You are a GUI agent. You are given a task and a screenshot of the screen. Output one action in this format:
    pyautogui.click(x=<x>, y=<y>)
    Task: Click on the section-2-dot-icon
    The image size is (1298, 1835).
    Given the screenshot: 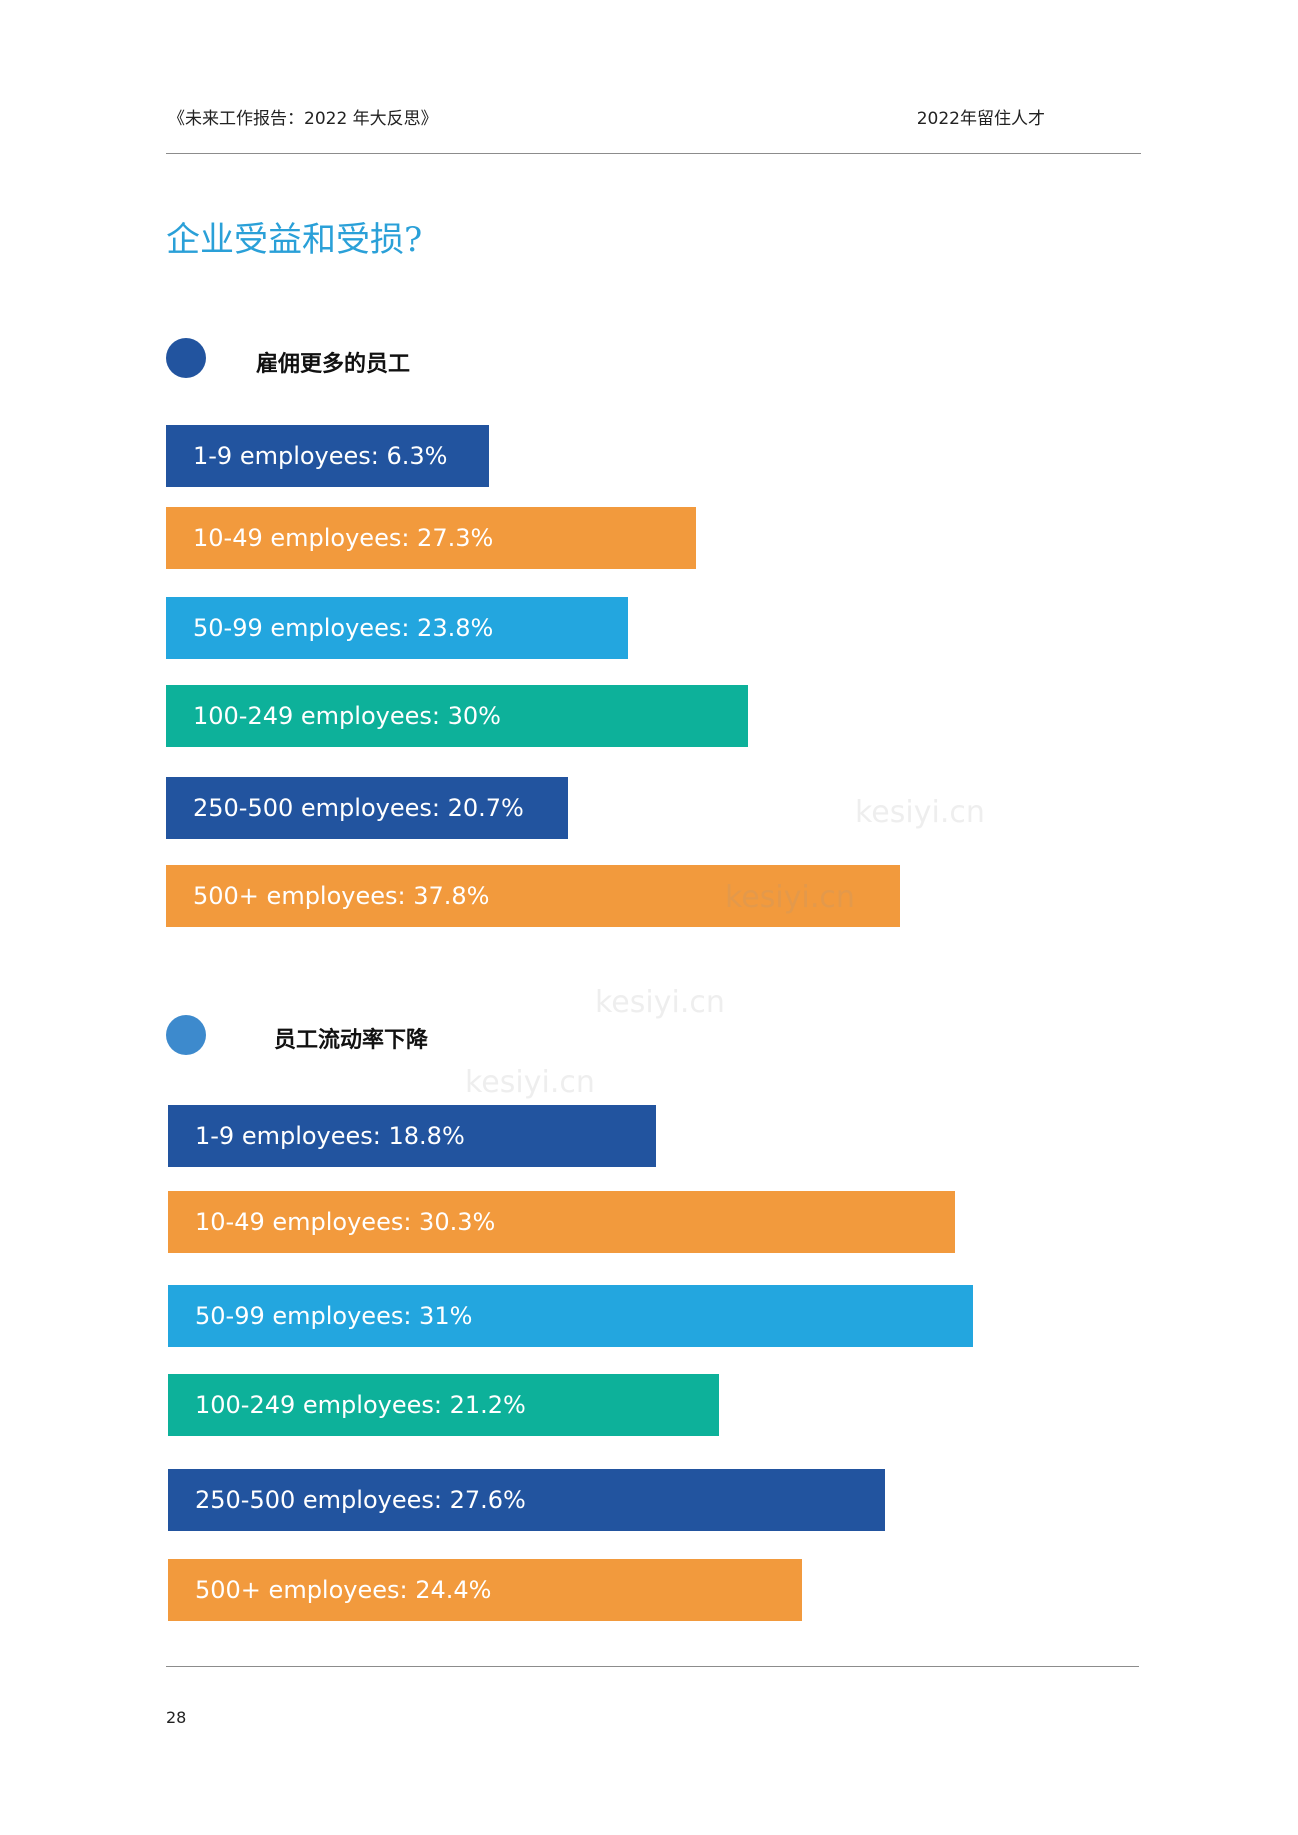 What is the action you would take?
    pyautogui.click(x=186, y=1035)
    